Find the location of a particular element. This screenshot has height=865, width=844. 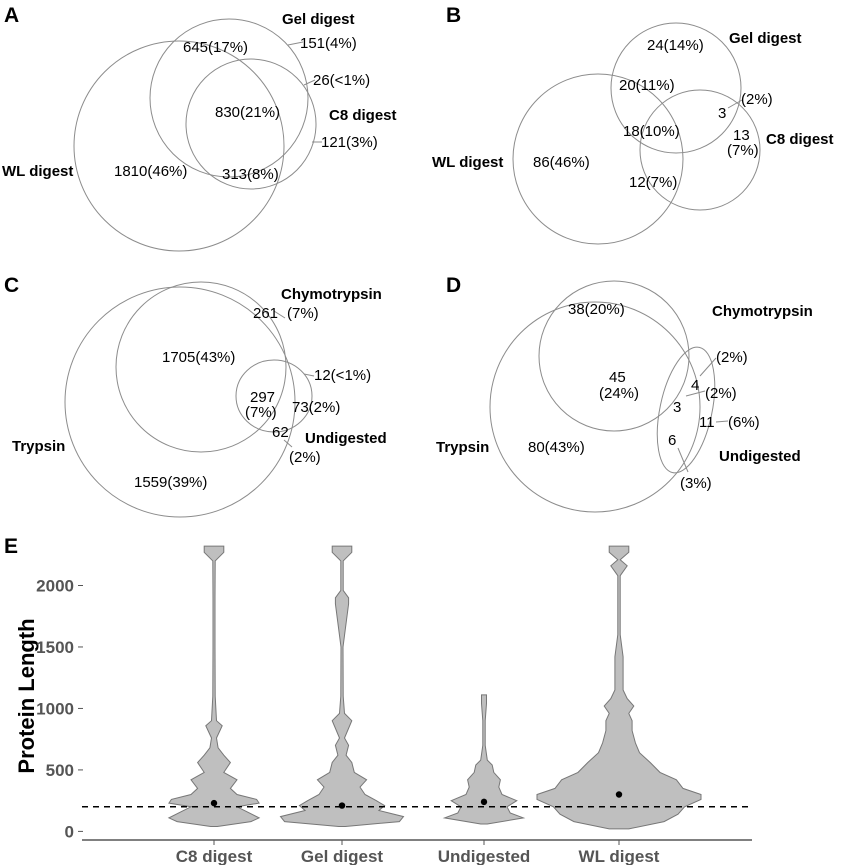

venn-d-region-label: 6 is located at coordinates (672, 440).